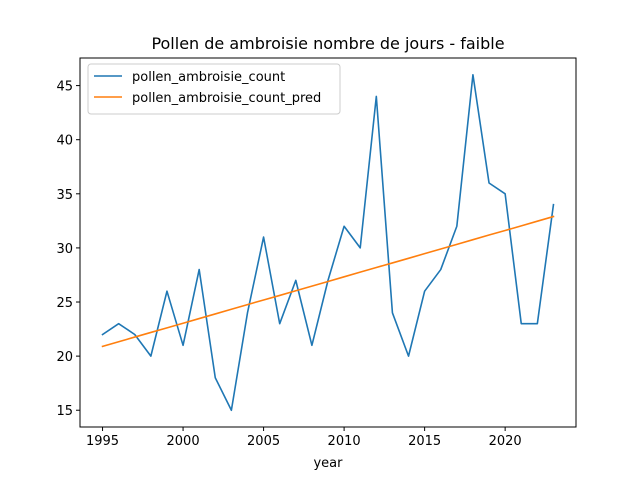 The height and width of the screenshot is (480, 640). What do you see at coordinates (102, 441) in the screenshot?
I see `x-tick-label: 1995` at bounding box center [102, 441].